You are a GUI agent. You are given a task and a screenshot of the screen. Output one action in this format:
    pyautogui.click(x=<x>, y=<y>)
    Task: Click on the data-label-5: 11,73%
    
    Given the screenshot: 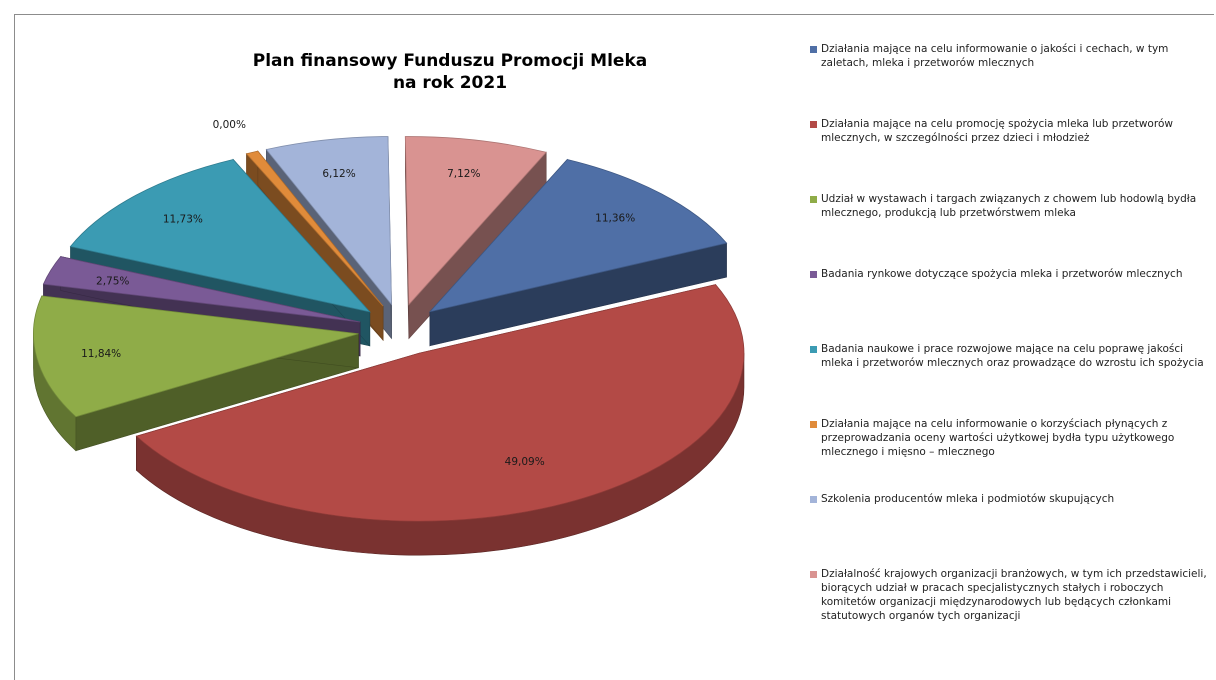 What is the action you would take?
    pyautogui.click(x=183, y=219)
    